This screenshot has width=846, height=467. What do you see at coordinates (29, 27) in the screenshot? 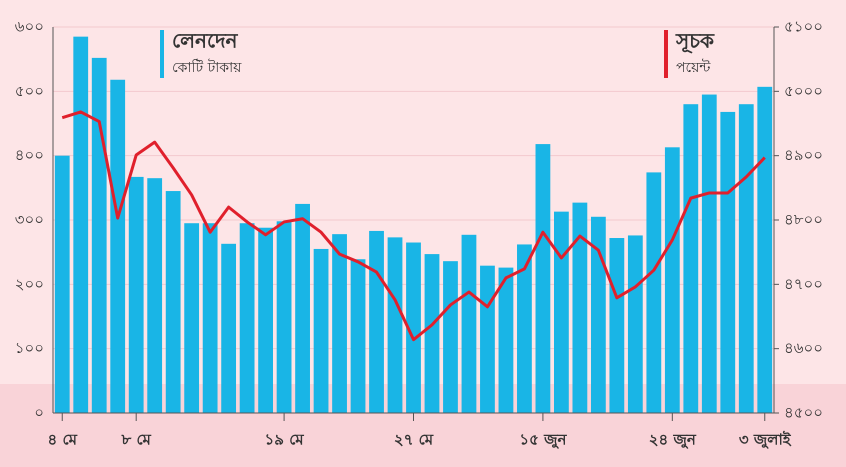
I see `y-tick-label: ৬০০` at bounding box center [29, 27].